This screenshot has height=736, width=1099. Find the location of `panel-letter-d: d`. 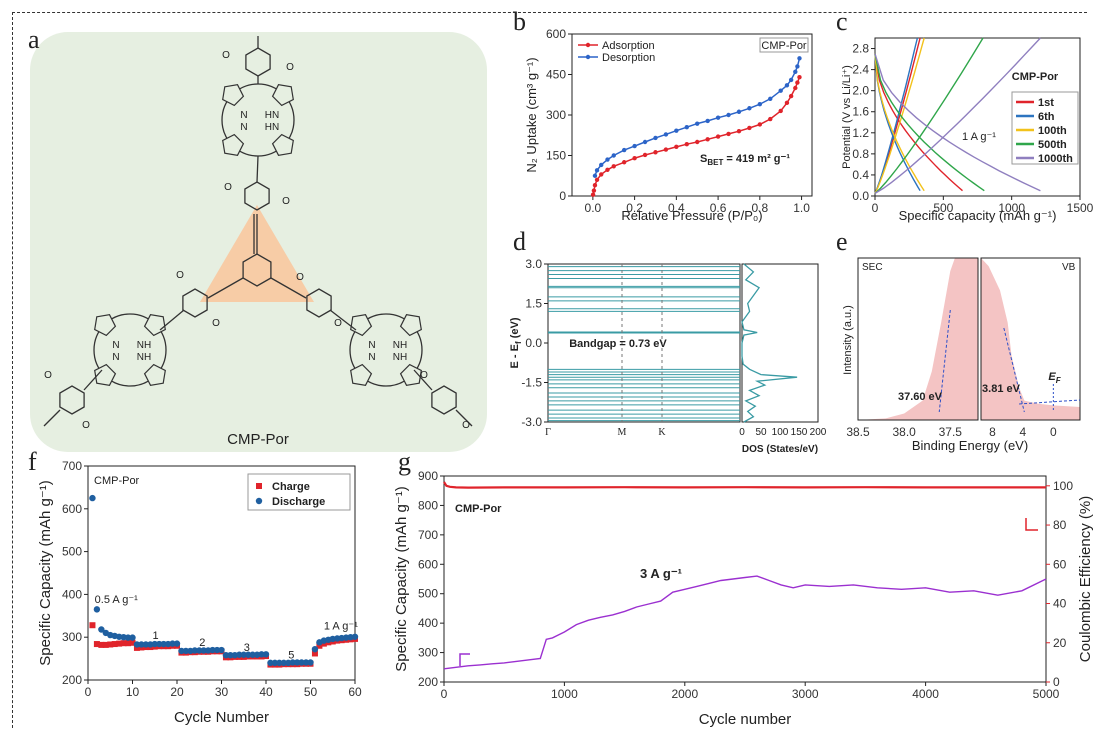

panel-letter-d: d is located at coordinates (519, 241).